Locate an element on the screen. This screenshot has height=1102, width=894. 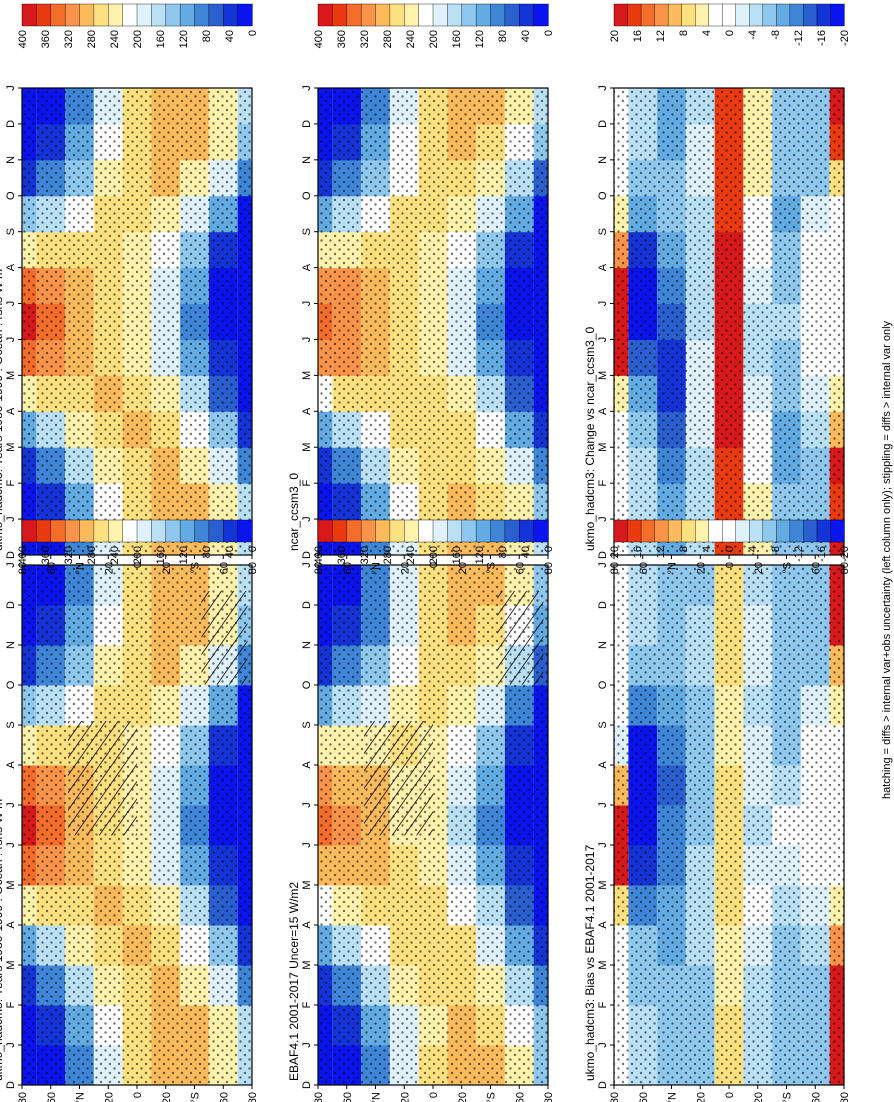
colorbar-tick-label: 360 is located at coordinates (342, 39).